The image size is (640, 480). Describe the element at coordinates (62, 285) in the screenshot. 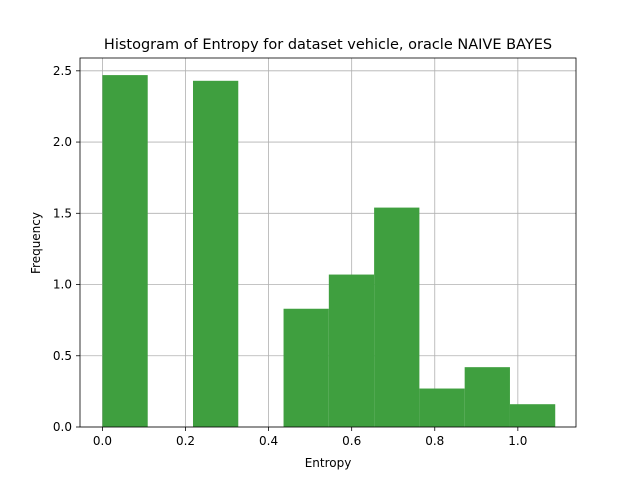

I see `y-tick-label: 1.0` at that location.